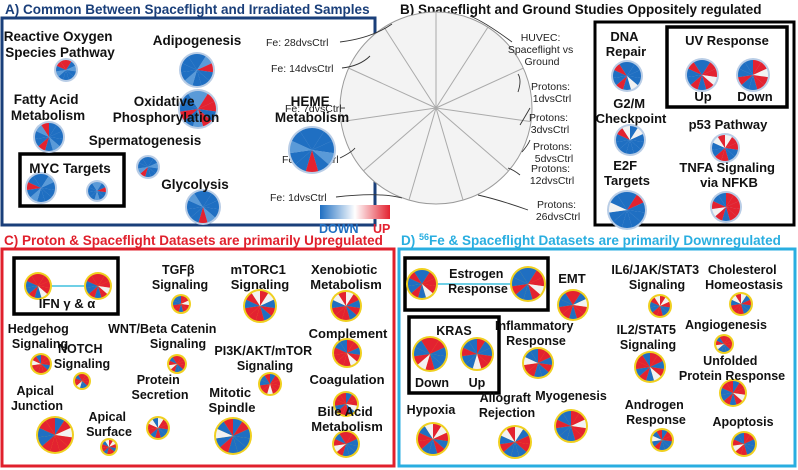 This screenshot has height=470, width=798. I want to click on radial-leader-line, so click(526, 146).